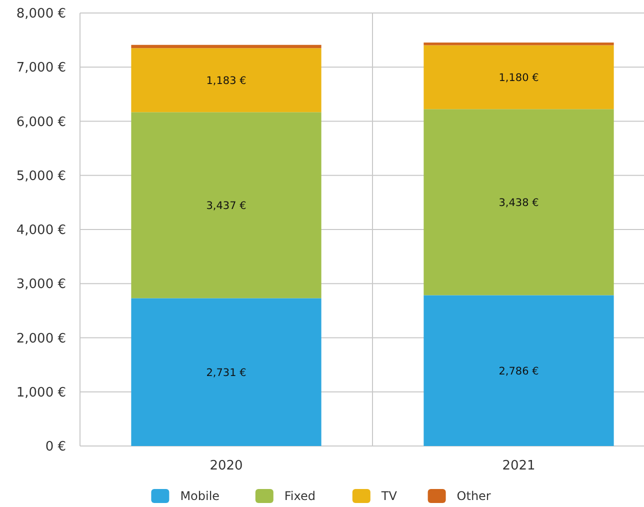 The height and width of the screenshot is (507, 644). I want to click on legend-label: Other, so click(473, 496).